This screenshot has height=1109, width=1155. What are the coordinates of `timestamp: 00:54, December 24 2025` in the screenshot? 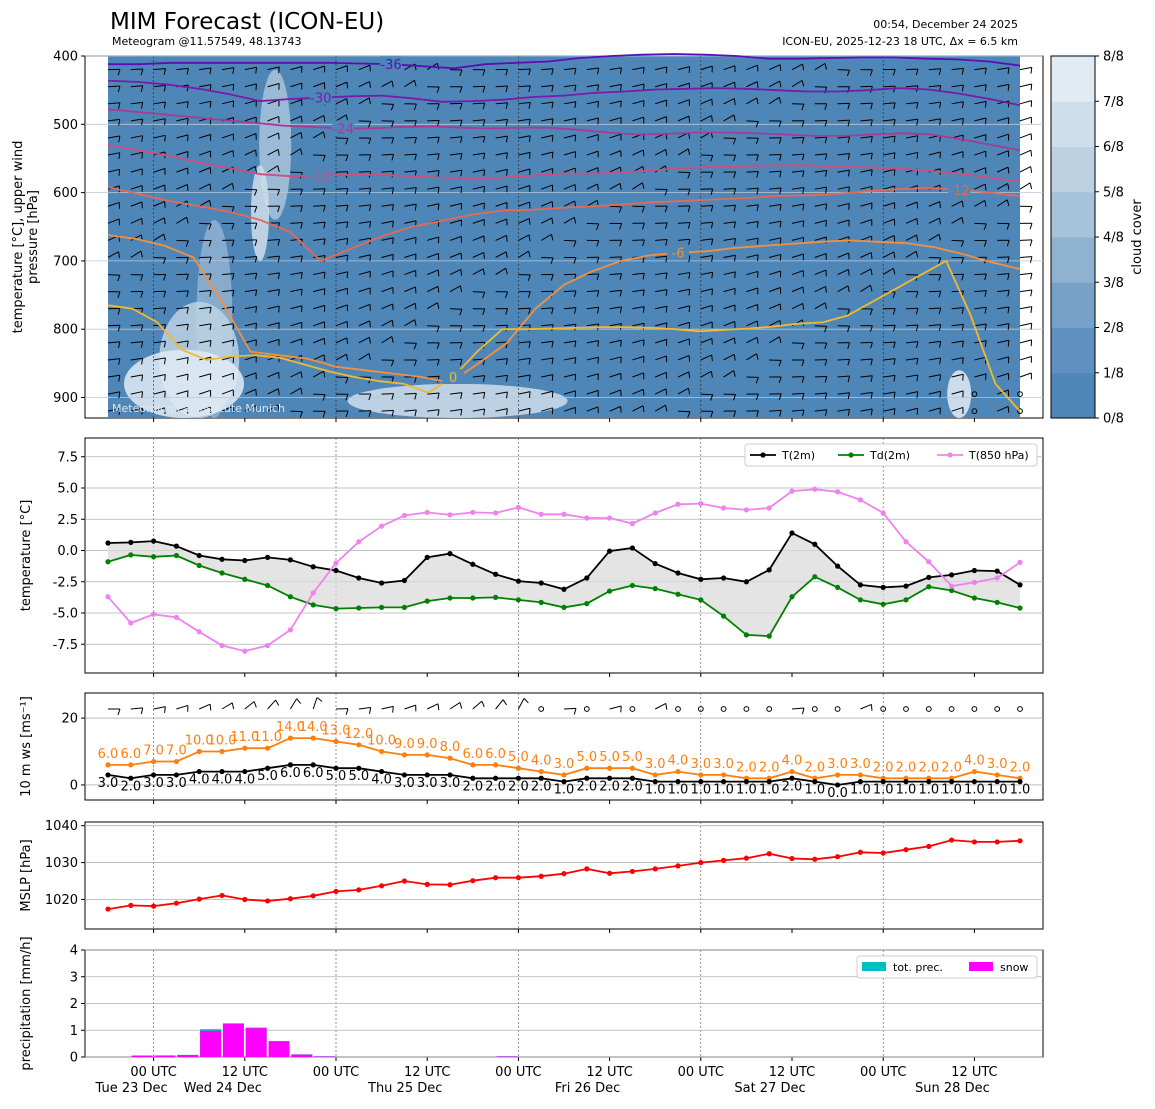 It's located at (945, 24).